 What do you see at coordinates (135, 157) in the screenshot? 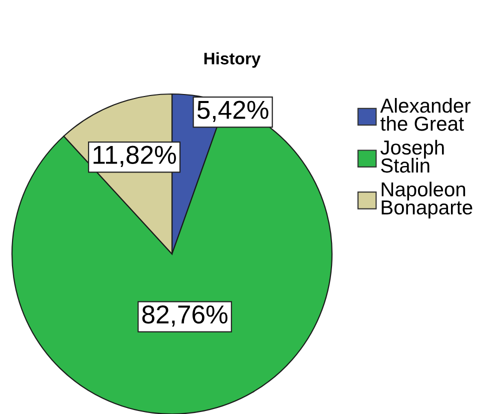
I see `data-label: 11,82%` at bounding box center [135, 157].